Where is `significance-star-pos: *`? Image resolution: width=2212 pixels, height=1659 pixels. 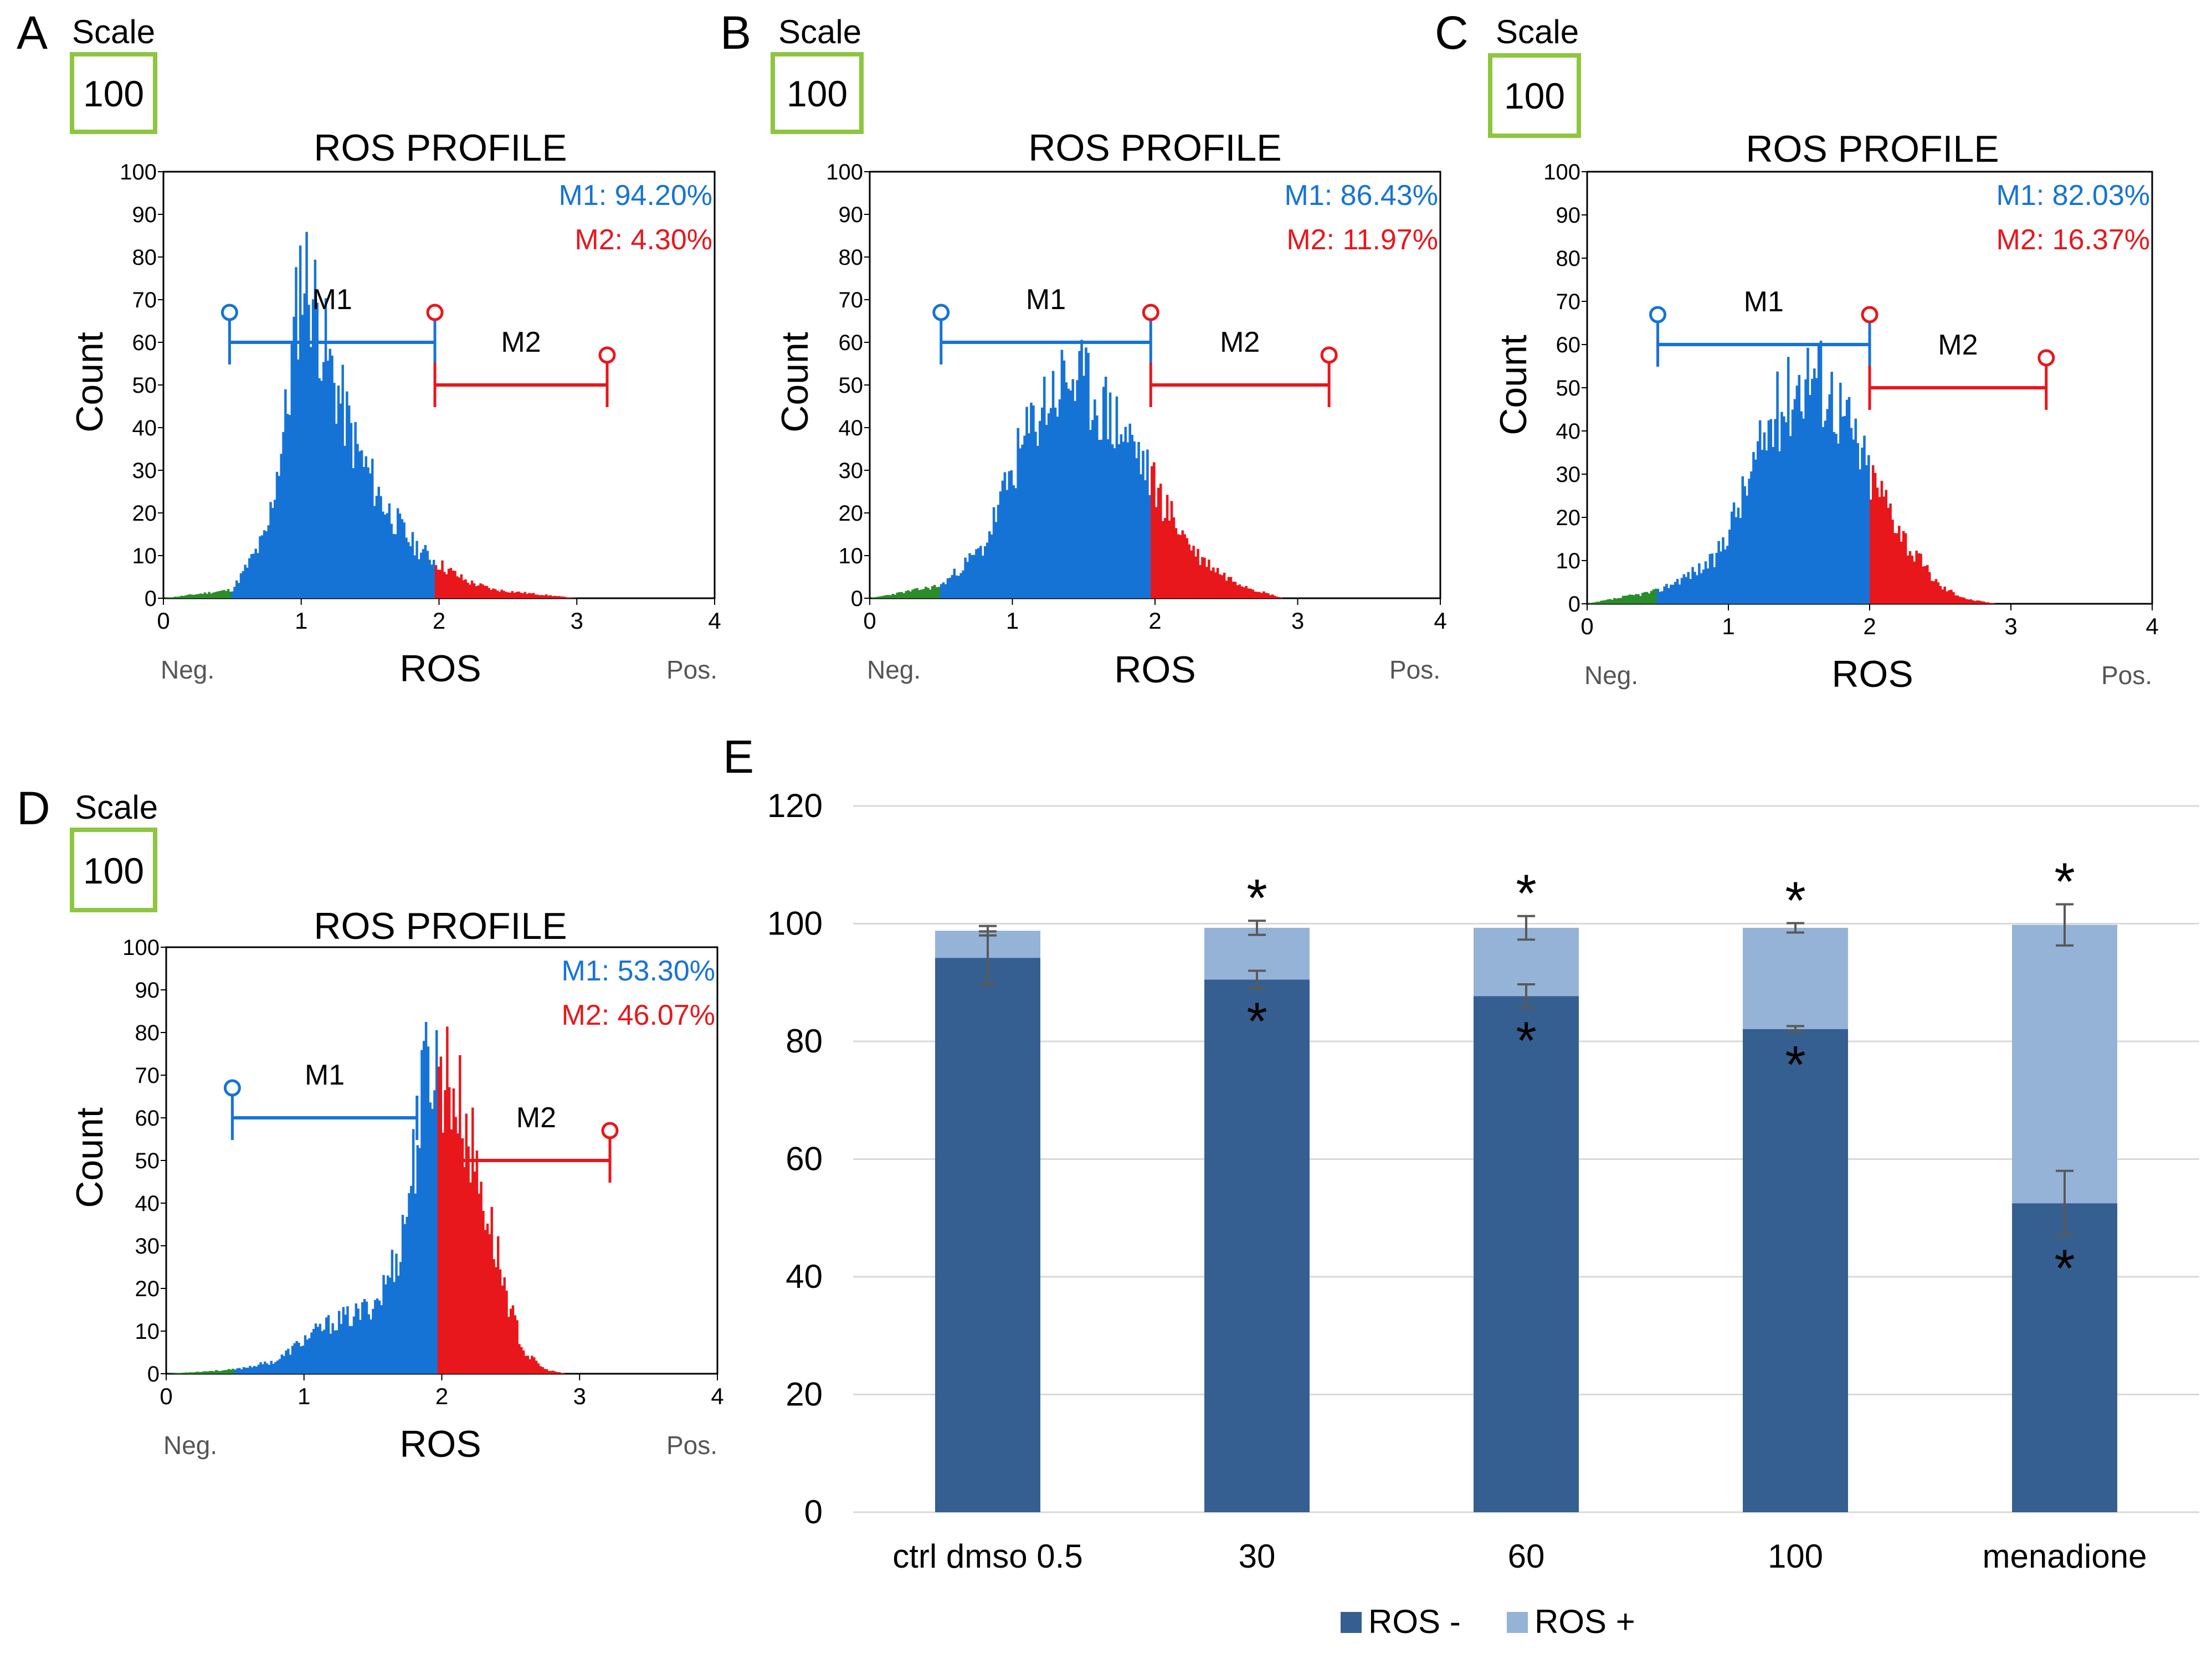 significance-star-pos: * is located at coordinates (2064, 881).